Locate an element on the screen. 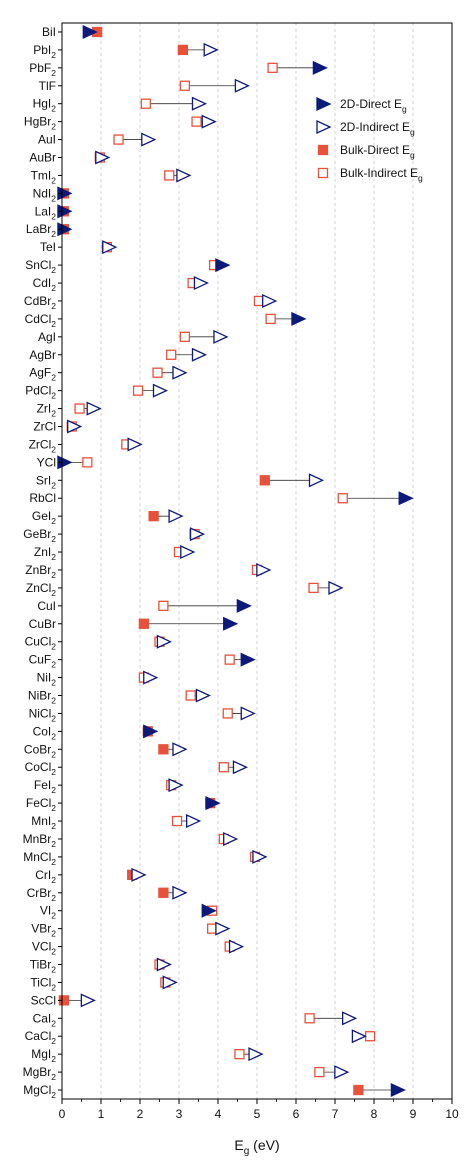  category-label: CoCl2 is located at coordinates (41, 768).